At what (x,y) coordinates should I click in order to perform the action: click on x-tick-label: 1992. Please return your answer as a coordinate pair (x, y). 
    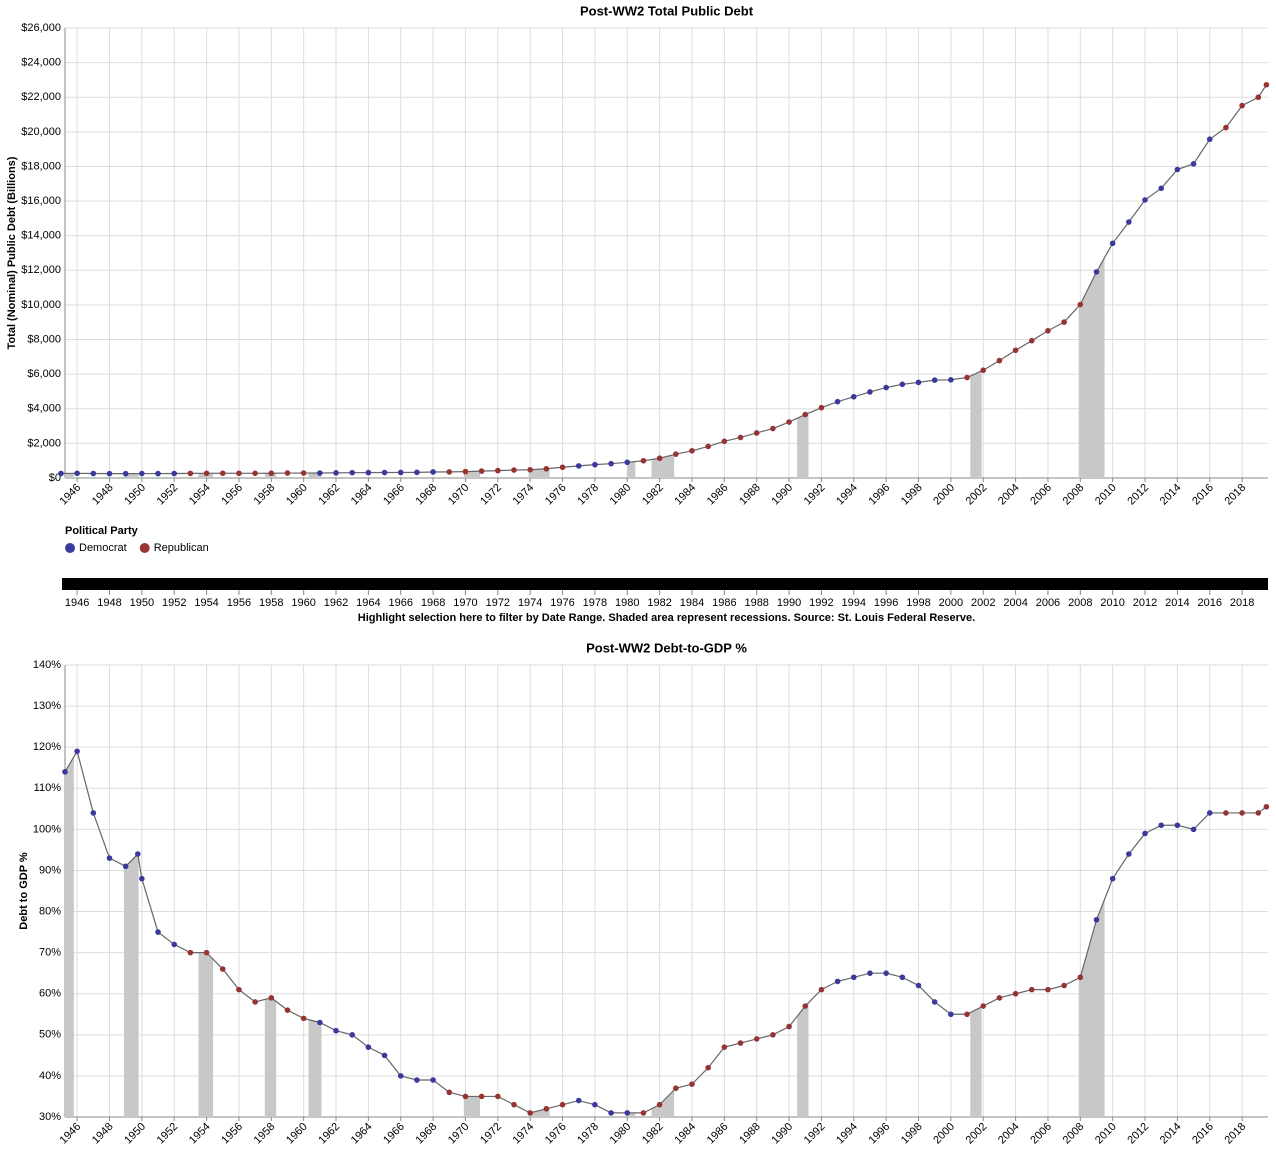
    Looking at the image, I should click on (815, 1134).